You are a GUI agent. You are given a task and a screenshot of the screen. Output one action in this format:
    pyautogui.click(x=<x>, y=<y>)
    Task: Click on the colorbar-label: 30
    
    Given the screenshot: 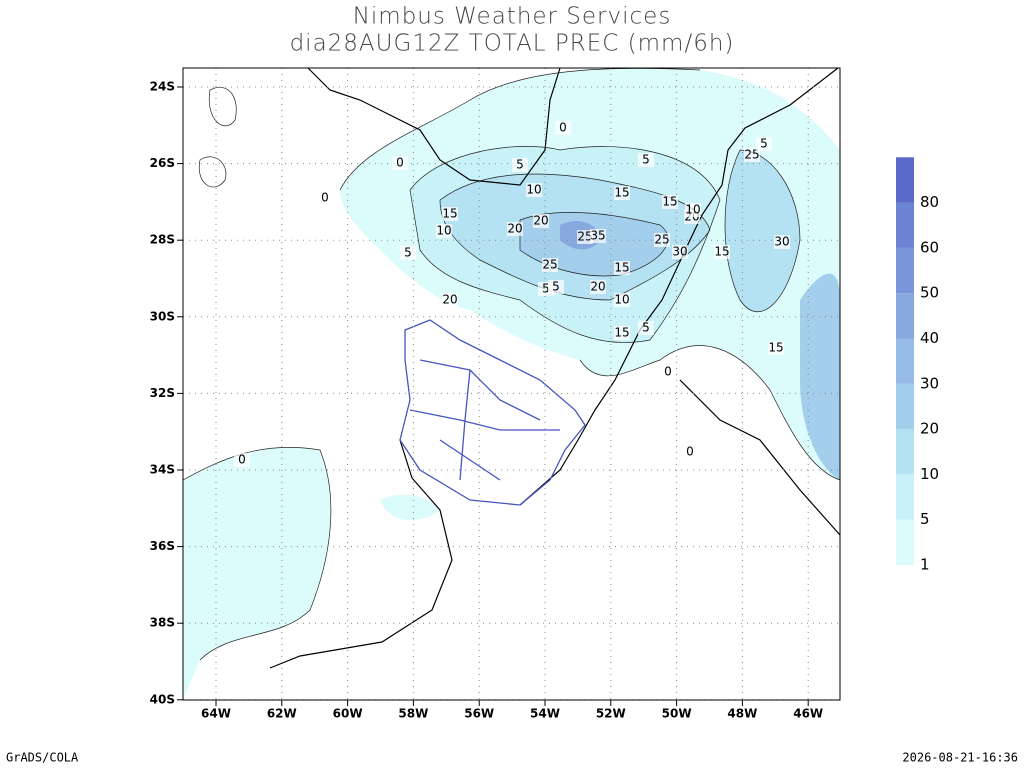 What is the action you would take?
    pyautogui.click(x=929, y=383)
    